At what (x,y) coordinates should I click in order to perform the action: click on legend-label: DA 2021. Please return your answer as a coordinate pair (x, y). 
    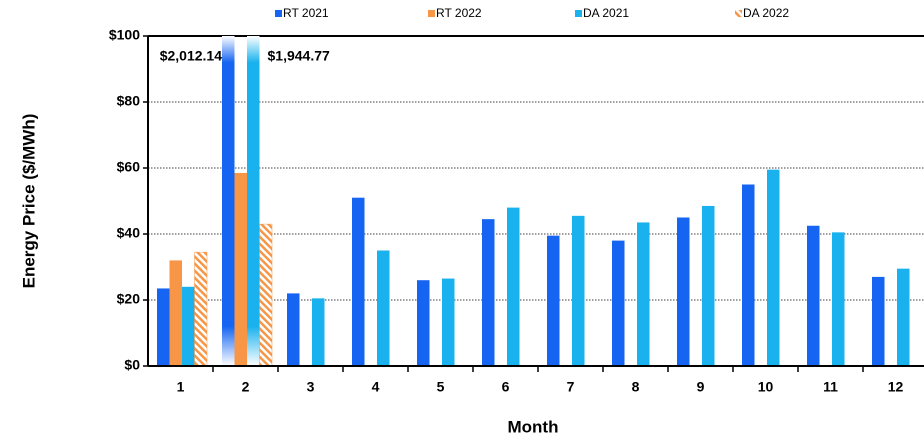
    Looking at the image, I should click on (606, 13).